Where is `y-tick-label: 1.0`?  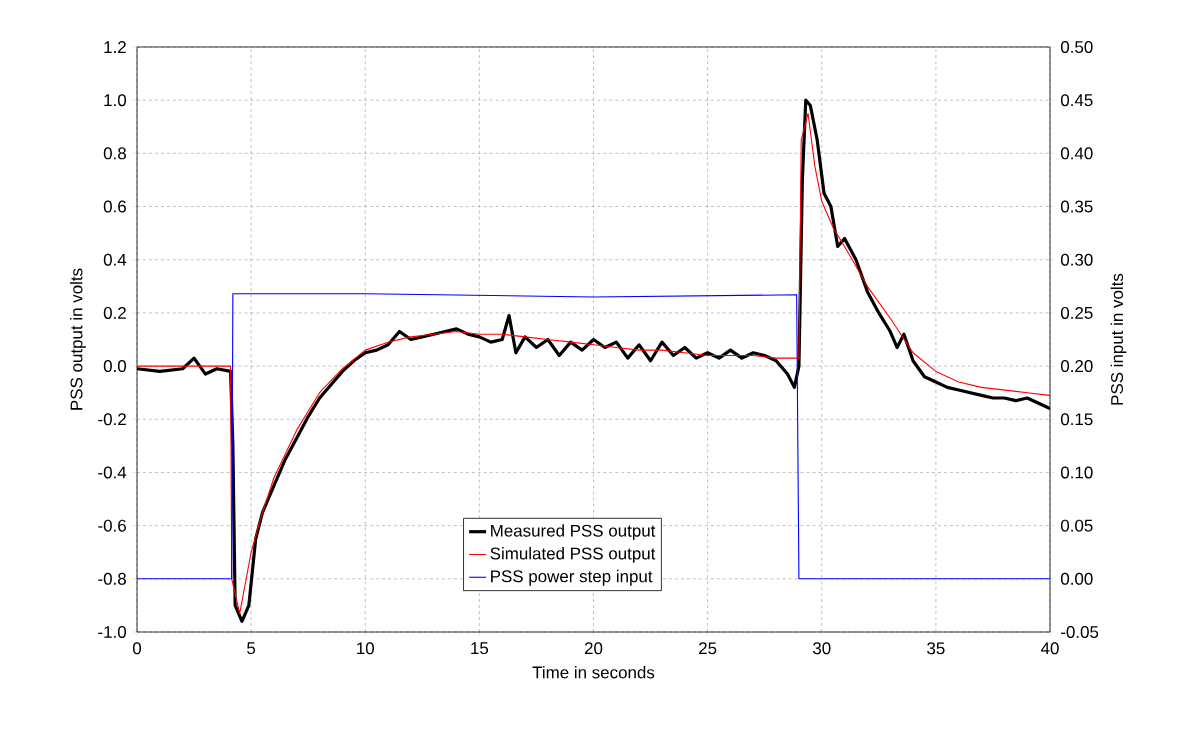
y-tick-label: 1.0 is located at coordinates (115, 100).